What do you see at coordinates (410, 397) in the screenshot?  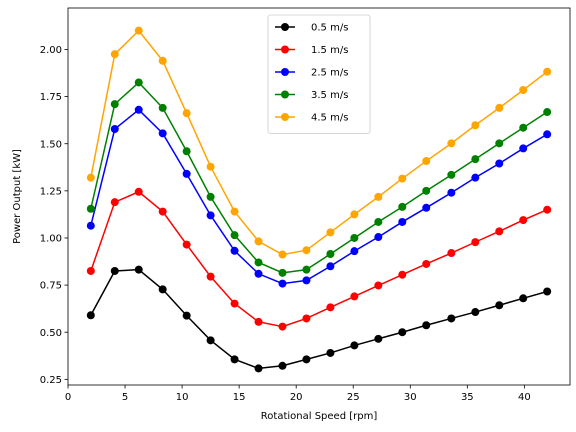 I see `x-tick-label: 30` at bounding box center [410, 397].